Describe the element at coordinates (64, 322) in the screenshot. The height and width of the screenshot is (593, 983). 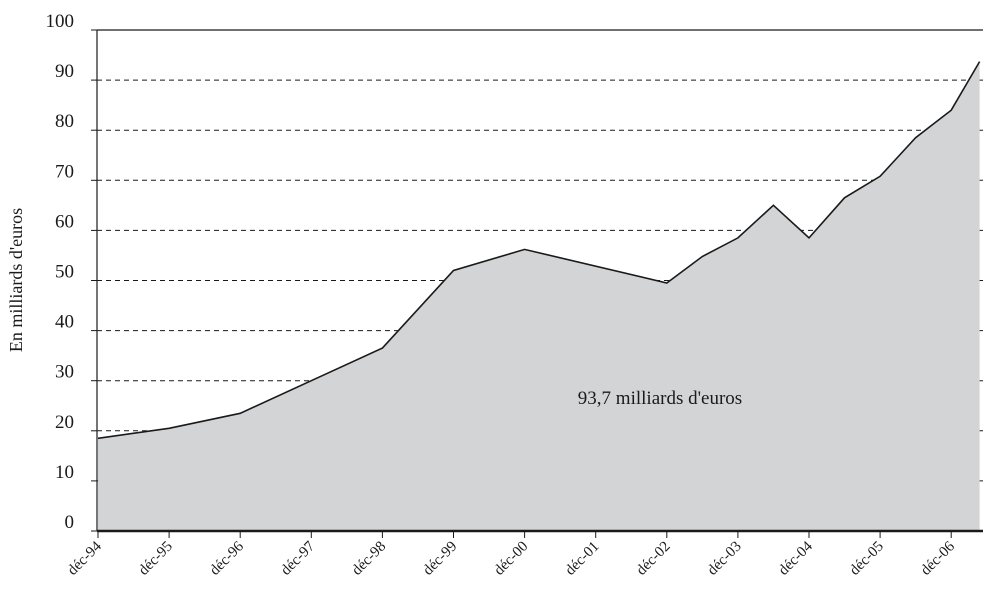
I see `y-tick-label: 40` at that location.